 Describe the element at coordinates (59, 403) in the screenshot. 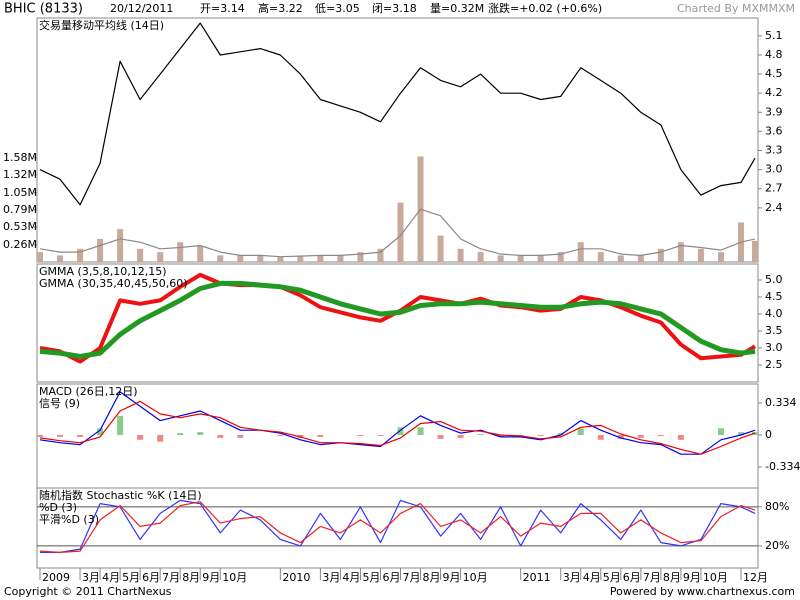

I see `legend-entry: 信号 (9)` at that location.